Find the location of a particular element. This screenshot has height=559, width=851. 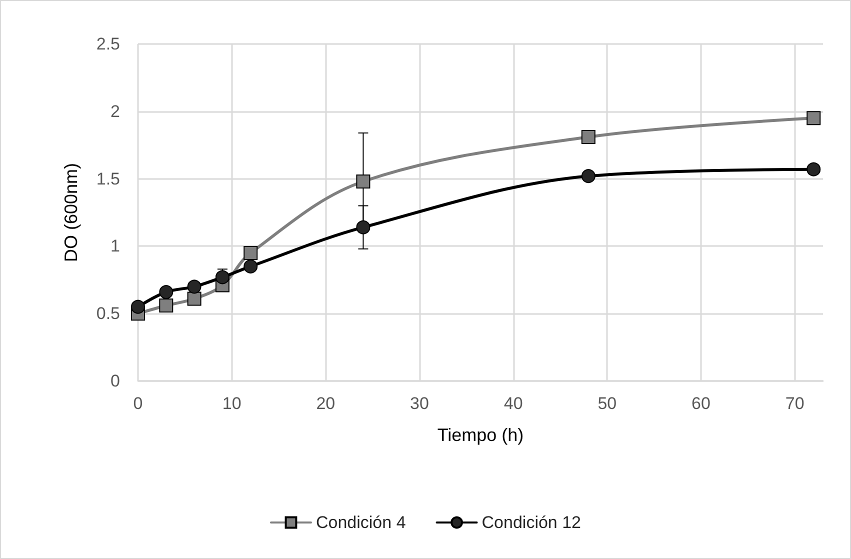

x-axis-title: Tiempo (h) is located at coordinates (480, 435).